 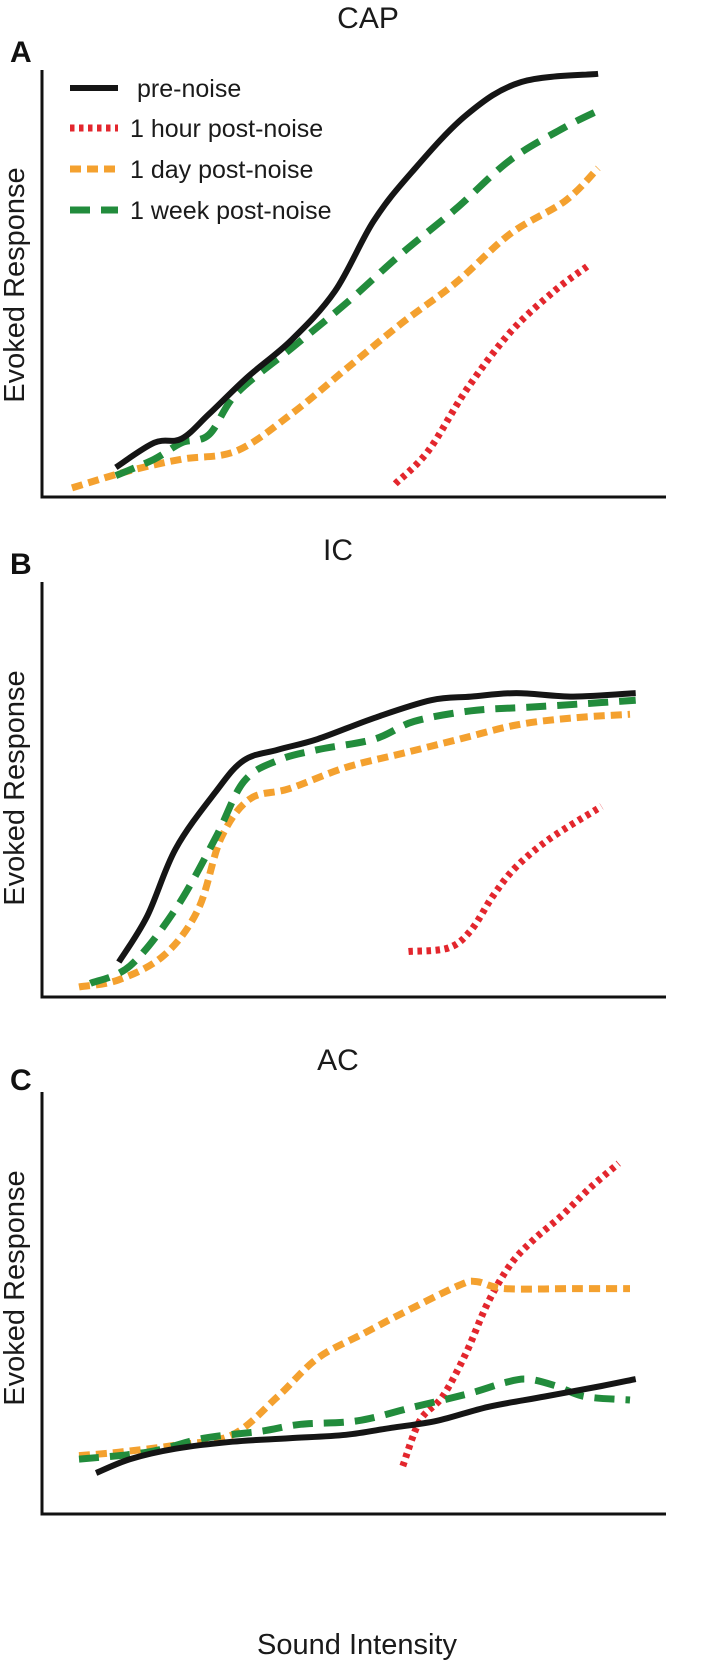 What do you see at coordinates (368, 18) in the screenshot?
I see `panel-title-cap: CAP` at bounding box center [368, 18].